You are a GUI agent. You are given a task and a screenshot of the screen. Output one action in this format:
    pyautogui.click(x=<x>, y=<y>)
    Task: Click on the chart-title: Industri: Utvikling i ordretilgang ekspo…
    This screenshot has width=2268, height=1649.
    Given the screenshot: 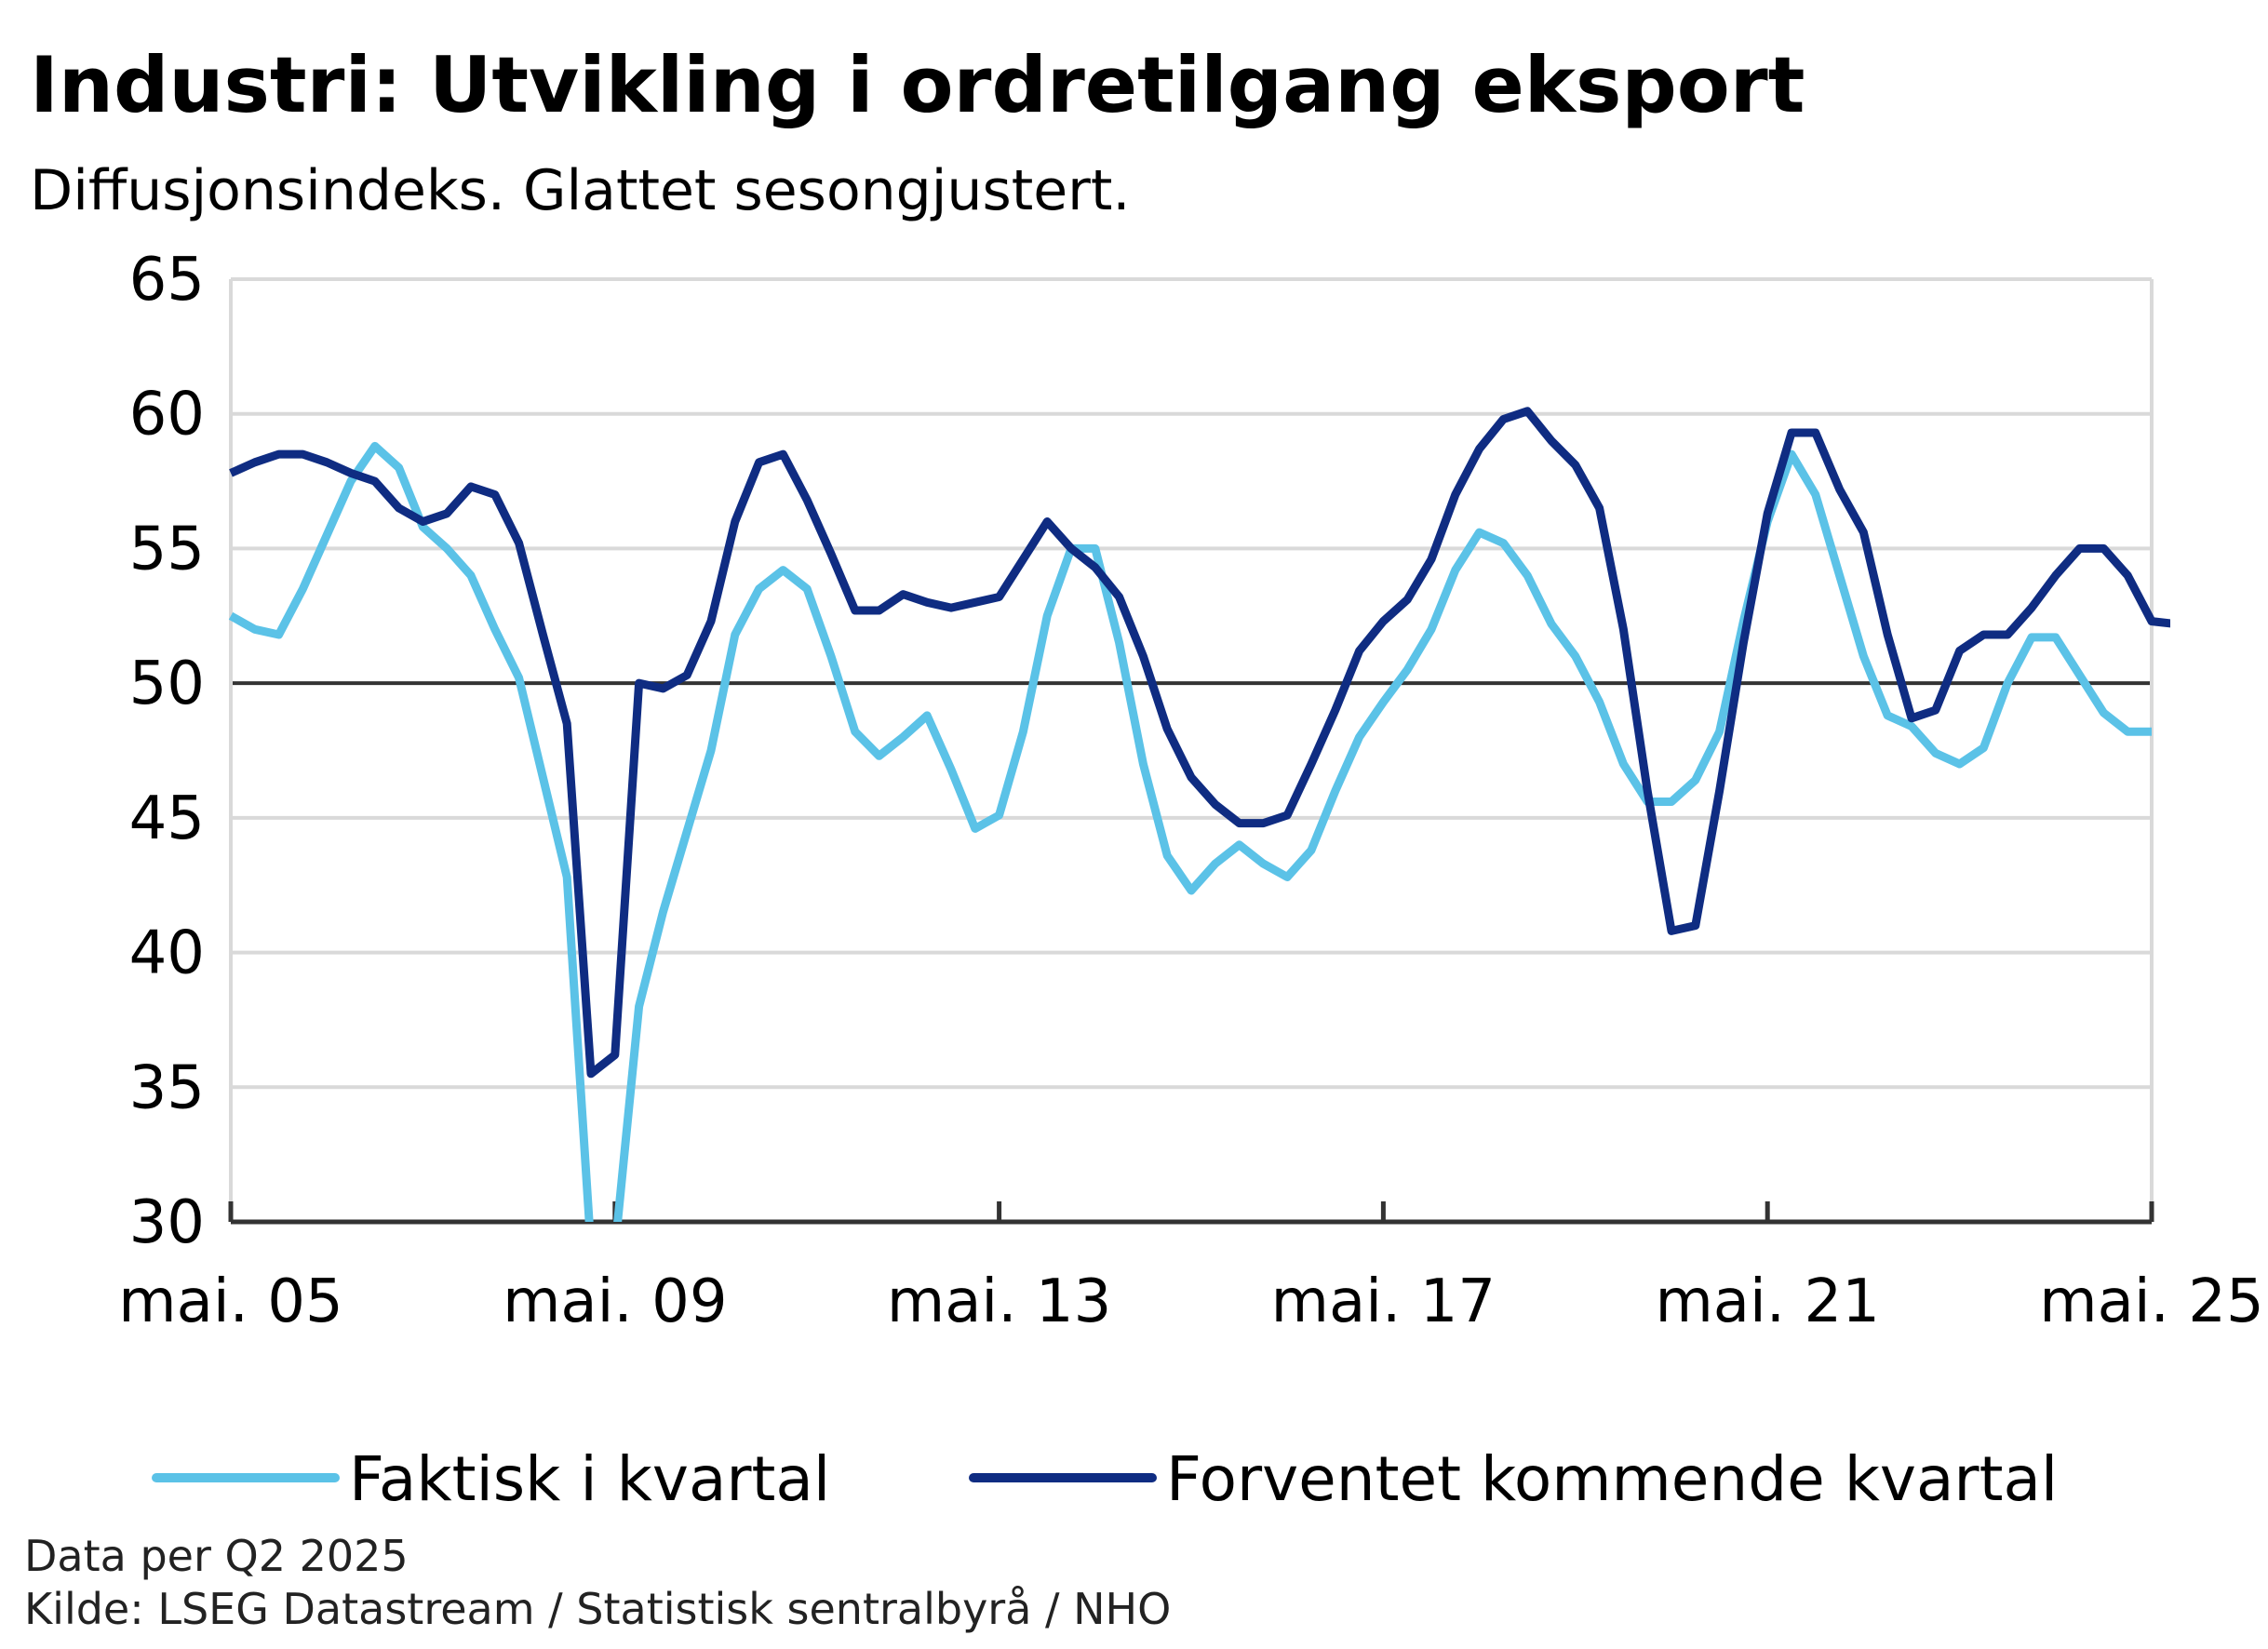 What is the action you would take?
    pyautogui.click(x=917, y=85)
    